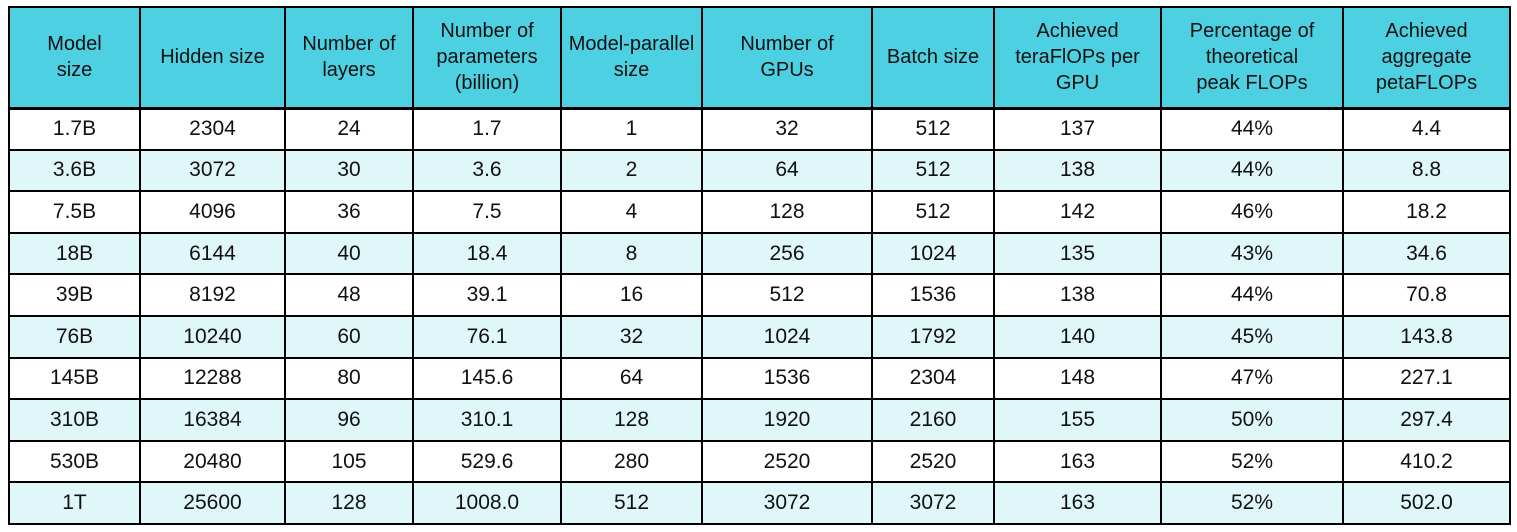 This screenshot has height=532, width=1517. I want to click on table-cell: 1920, so click(787, 420).